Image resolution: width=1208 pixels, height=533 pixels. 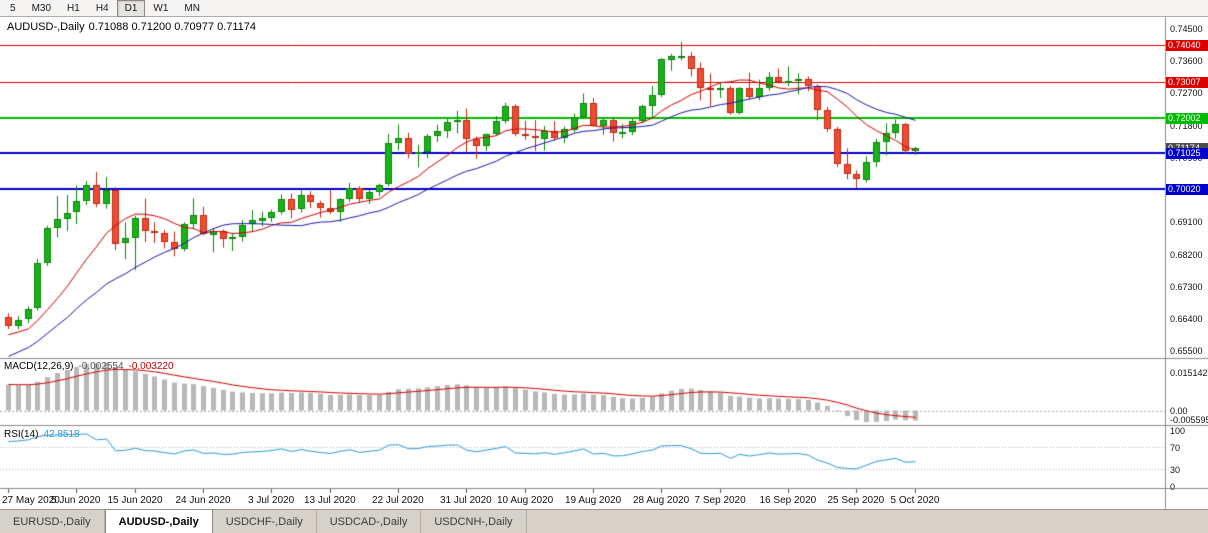 I want to click on chart-tab-audusd-daily: AUDUSD-,Daily, so click(x=158, y=521).